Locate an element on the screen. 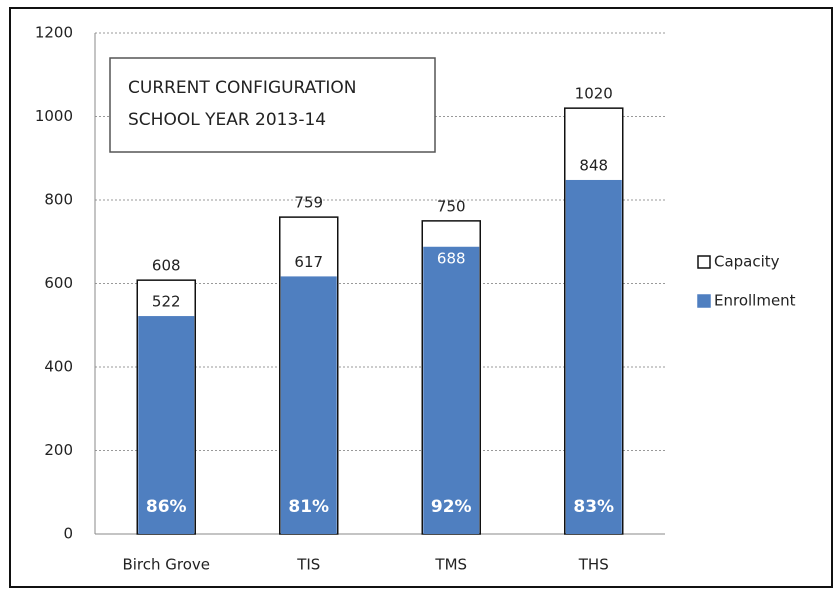 Image resolution: width=834 pixels, height=589 pixels. percent-label: 92% is located at coordinates (451, 507).